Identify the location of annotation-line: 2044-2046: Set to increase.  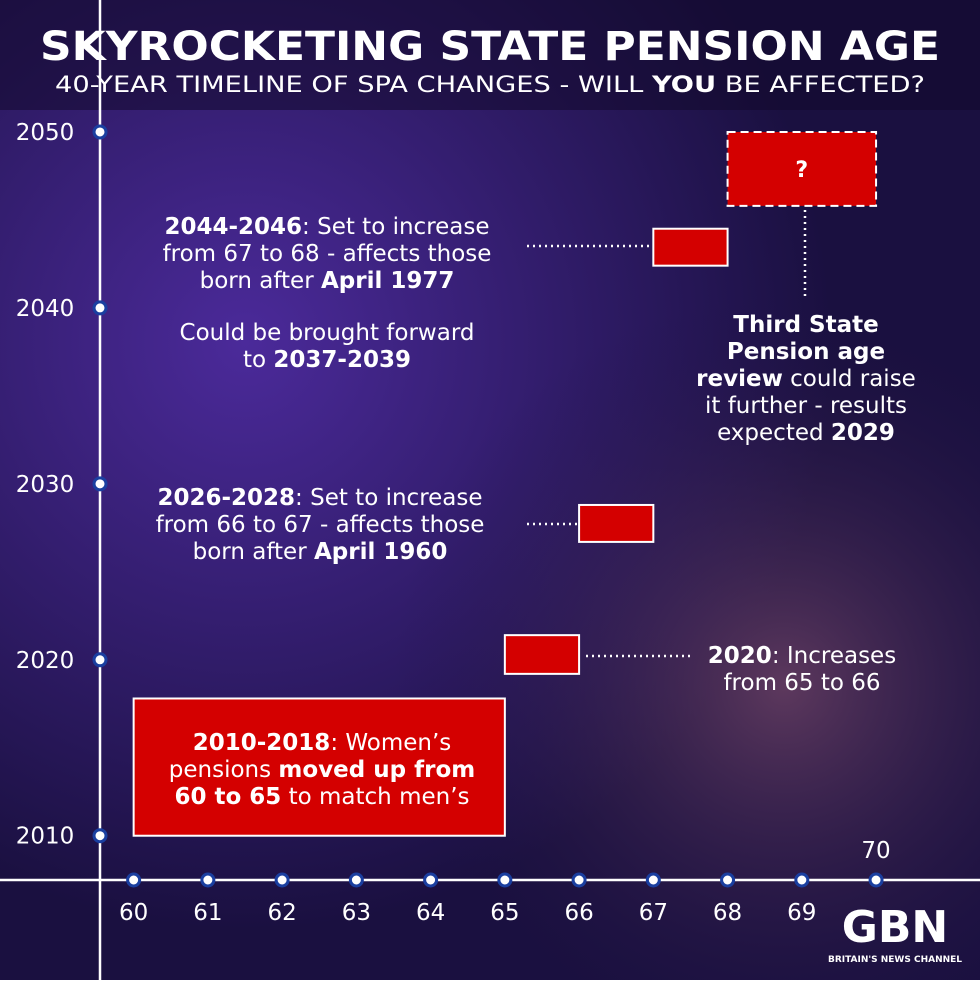
(326, 227).